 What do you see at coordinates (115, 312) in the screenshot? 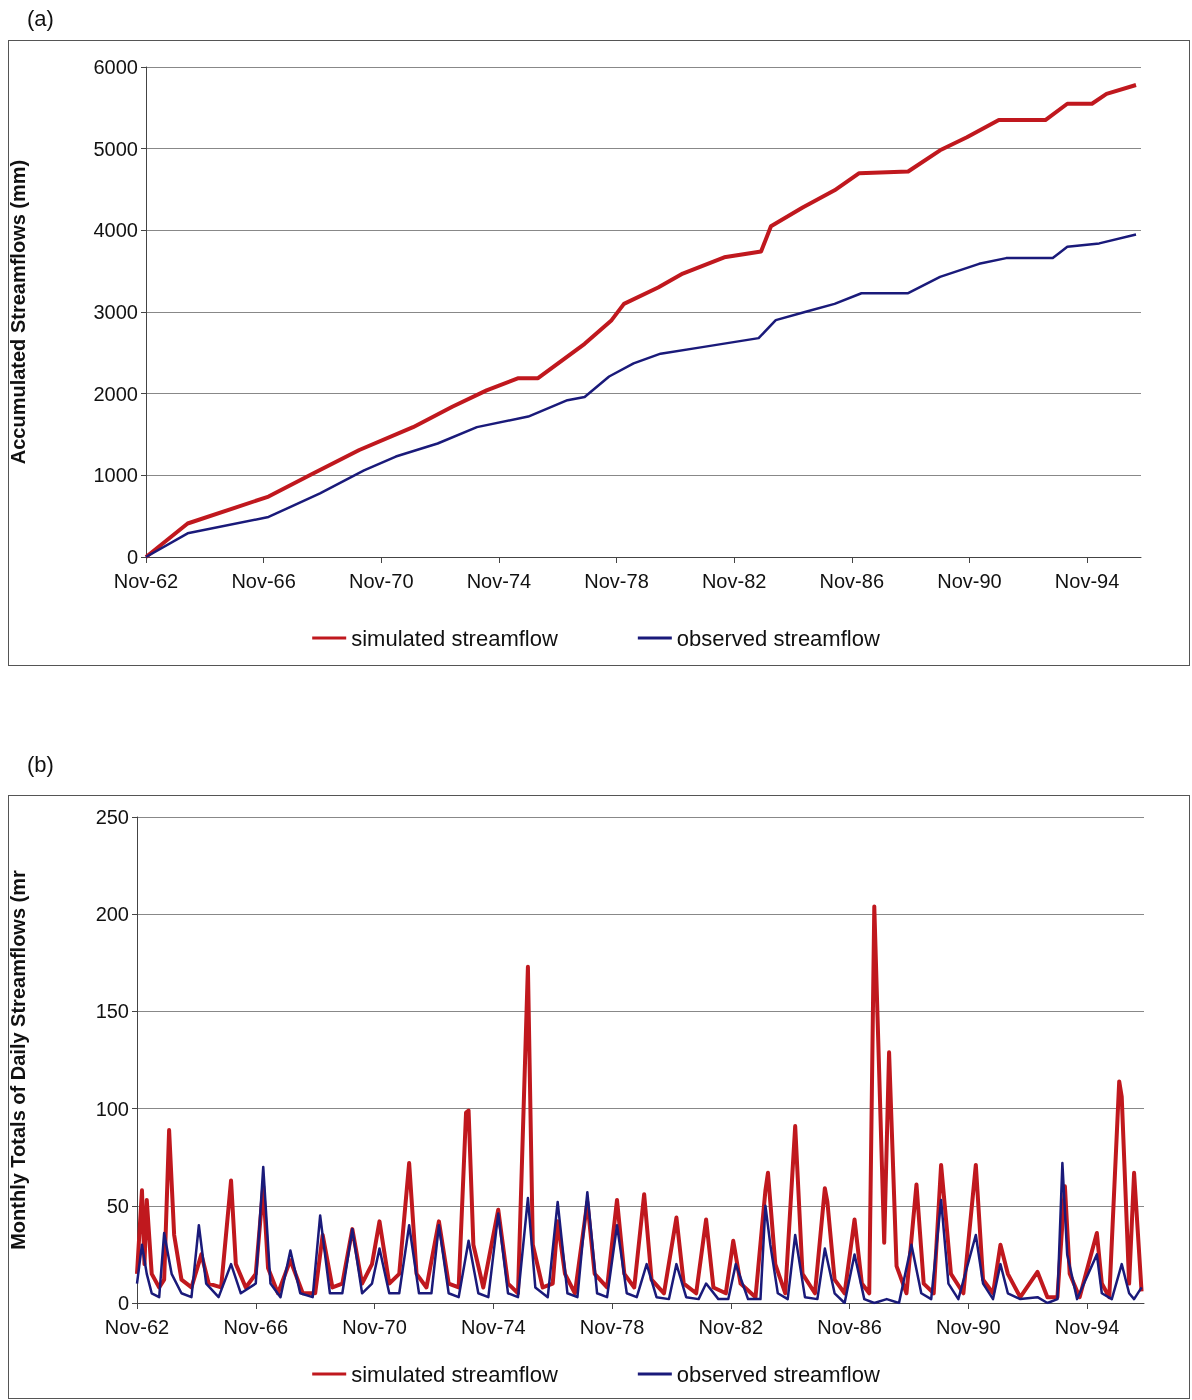
I see `y-tick-label: 3000` at bounding box center [115, 312].